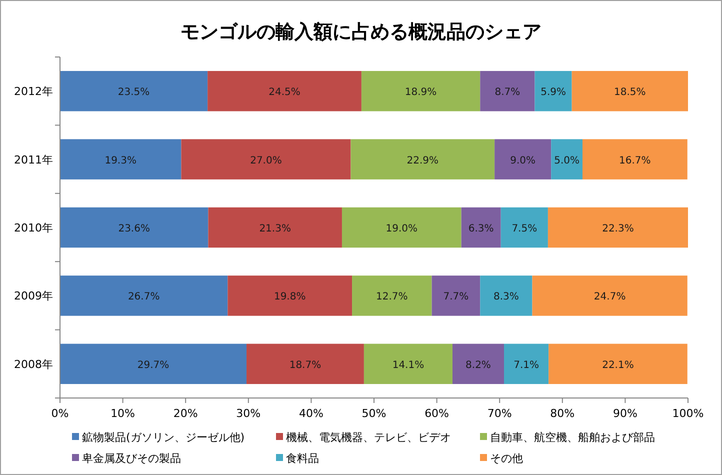 Image resolution: width=722 pixels, height=475 pixels. What do you see at coordinates (33, 228) in the screenshot?
I see `y-tick-label: 2010年` at bounding box center [33, 228].